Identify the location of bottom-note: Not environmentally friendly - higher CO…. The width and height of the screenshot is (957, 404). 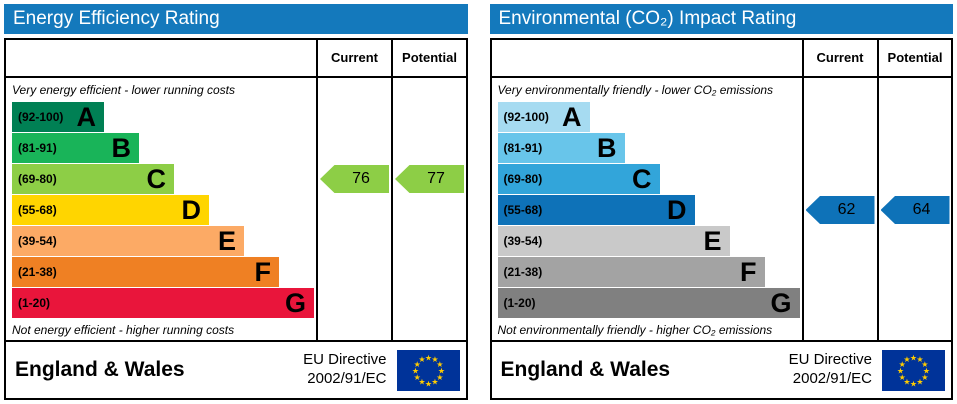
(635, 330).